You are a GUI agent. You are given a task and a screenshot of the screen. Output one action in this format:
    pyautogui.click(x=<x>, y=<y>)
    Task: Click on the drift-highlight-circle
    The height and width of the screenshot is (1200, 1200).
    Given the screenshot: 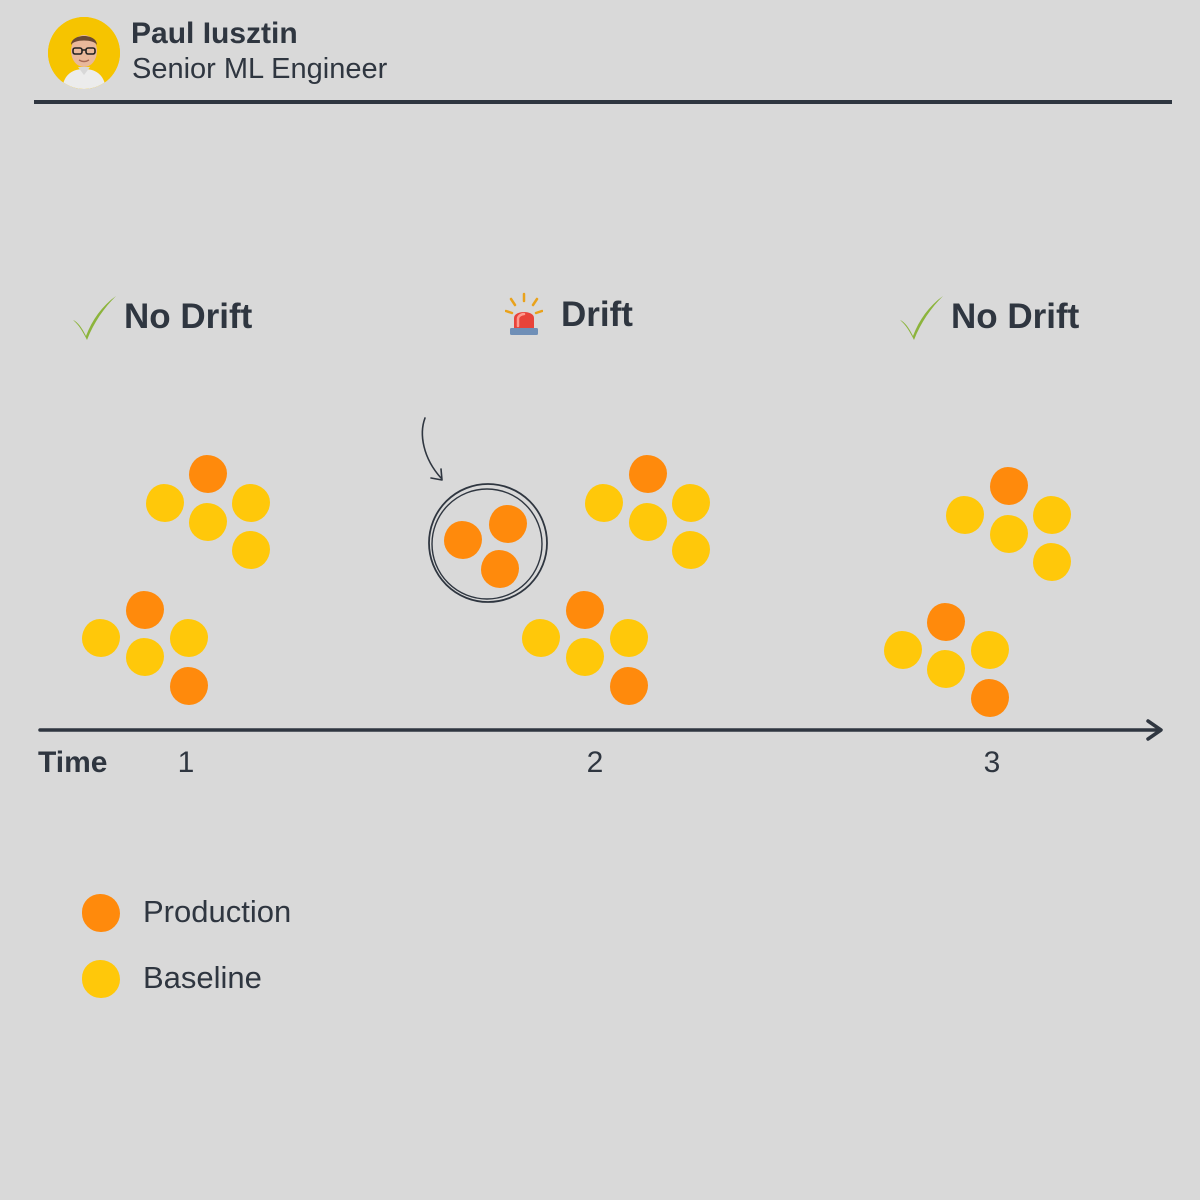 What is the action you would take?
    pyautogui.click(x=488, y=543)
    